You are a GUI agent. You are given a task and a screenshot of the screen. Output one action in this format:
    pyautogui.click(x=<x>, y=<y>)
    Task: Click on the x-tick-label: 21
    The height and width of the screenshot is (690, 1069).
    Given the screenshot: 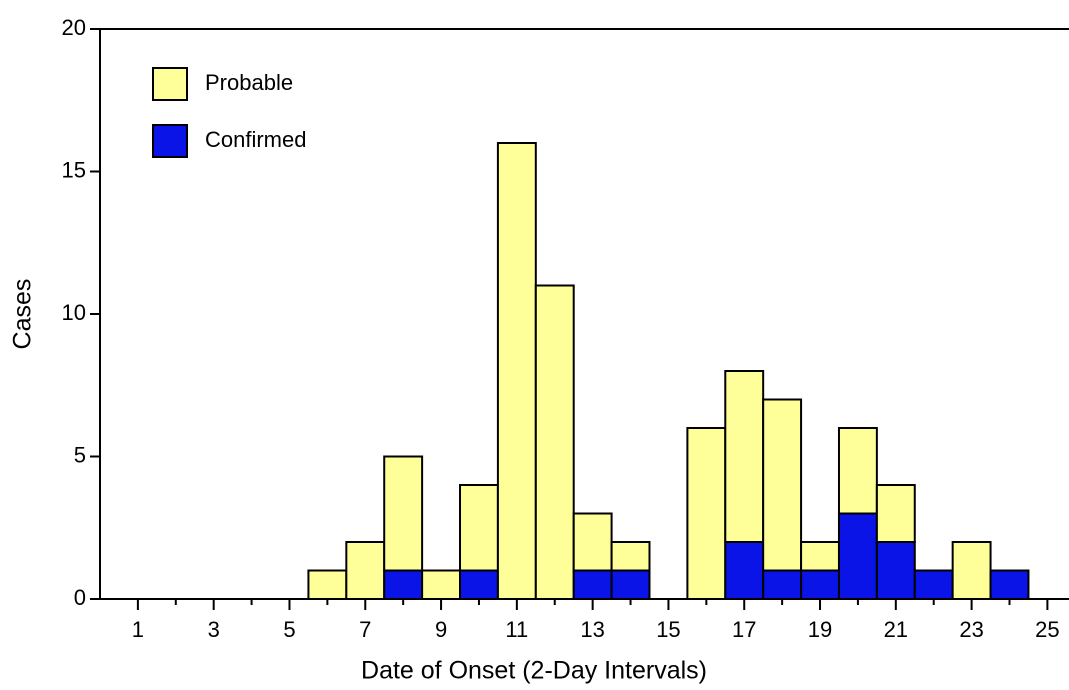 What is the action you would take?
    pyautogui.click(x=896, y=629)
    